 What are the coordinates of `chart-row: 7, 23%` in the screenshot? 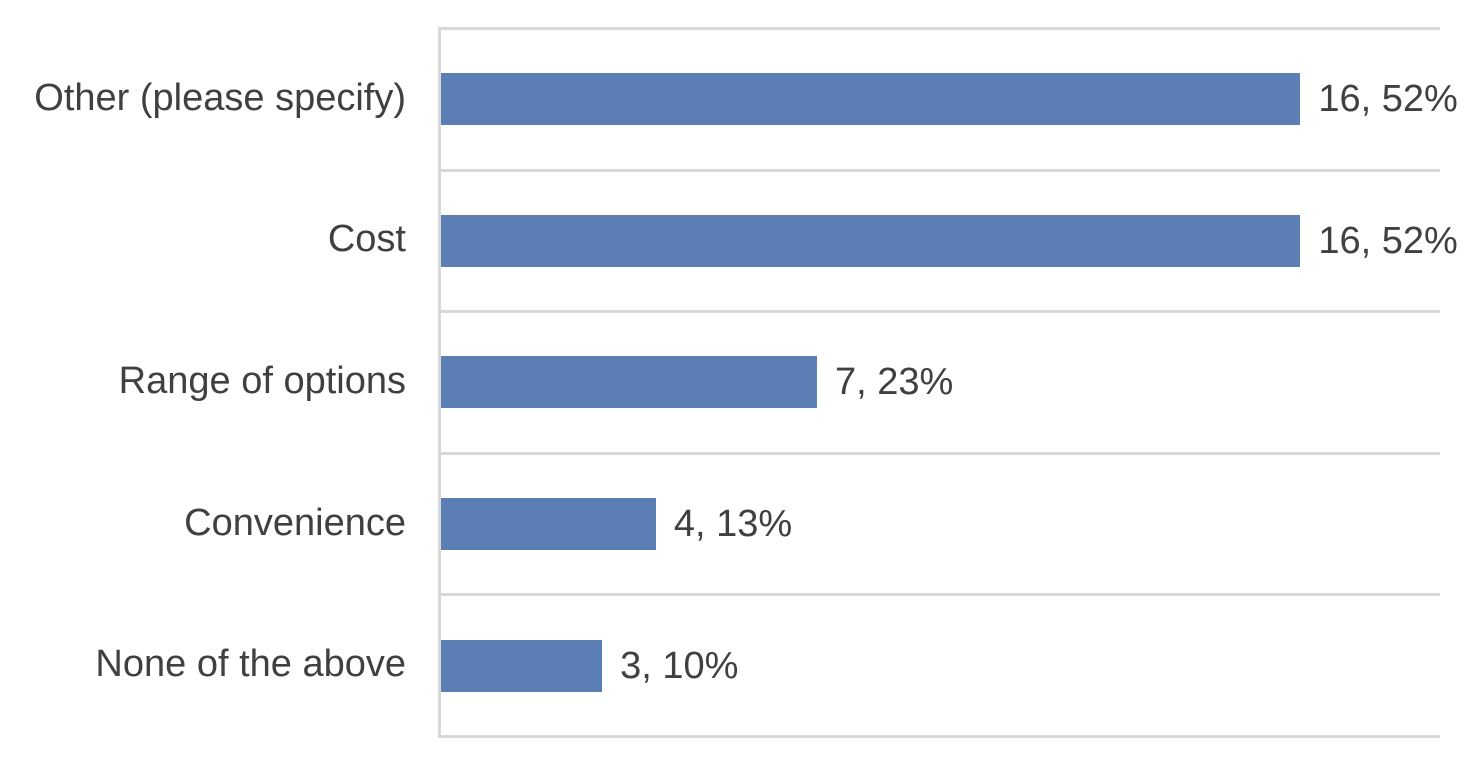 It's located at (940, 384).